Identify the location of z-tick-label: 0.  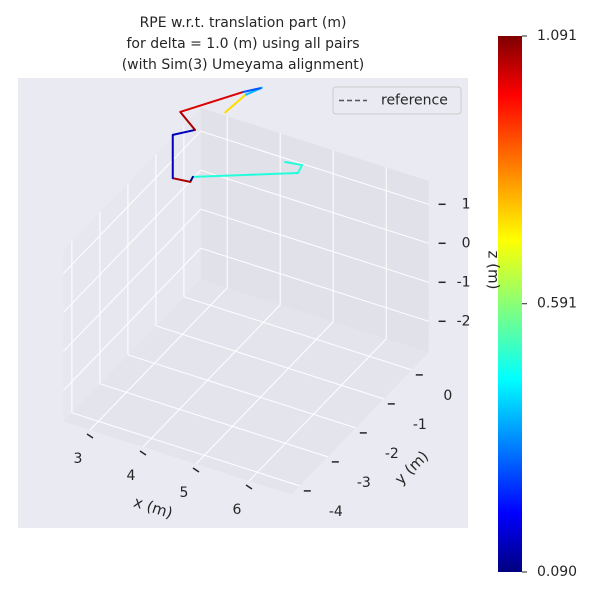
(466, 243).